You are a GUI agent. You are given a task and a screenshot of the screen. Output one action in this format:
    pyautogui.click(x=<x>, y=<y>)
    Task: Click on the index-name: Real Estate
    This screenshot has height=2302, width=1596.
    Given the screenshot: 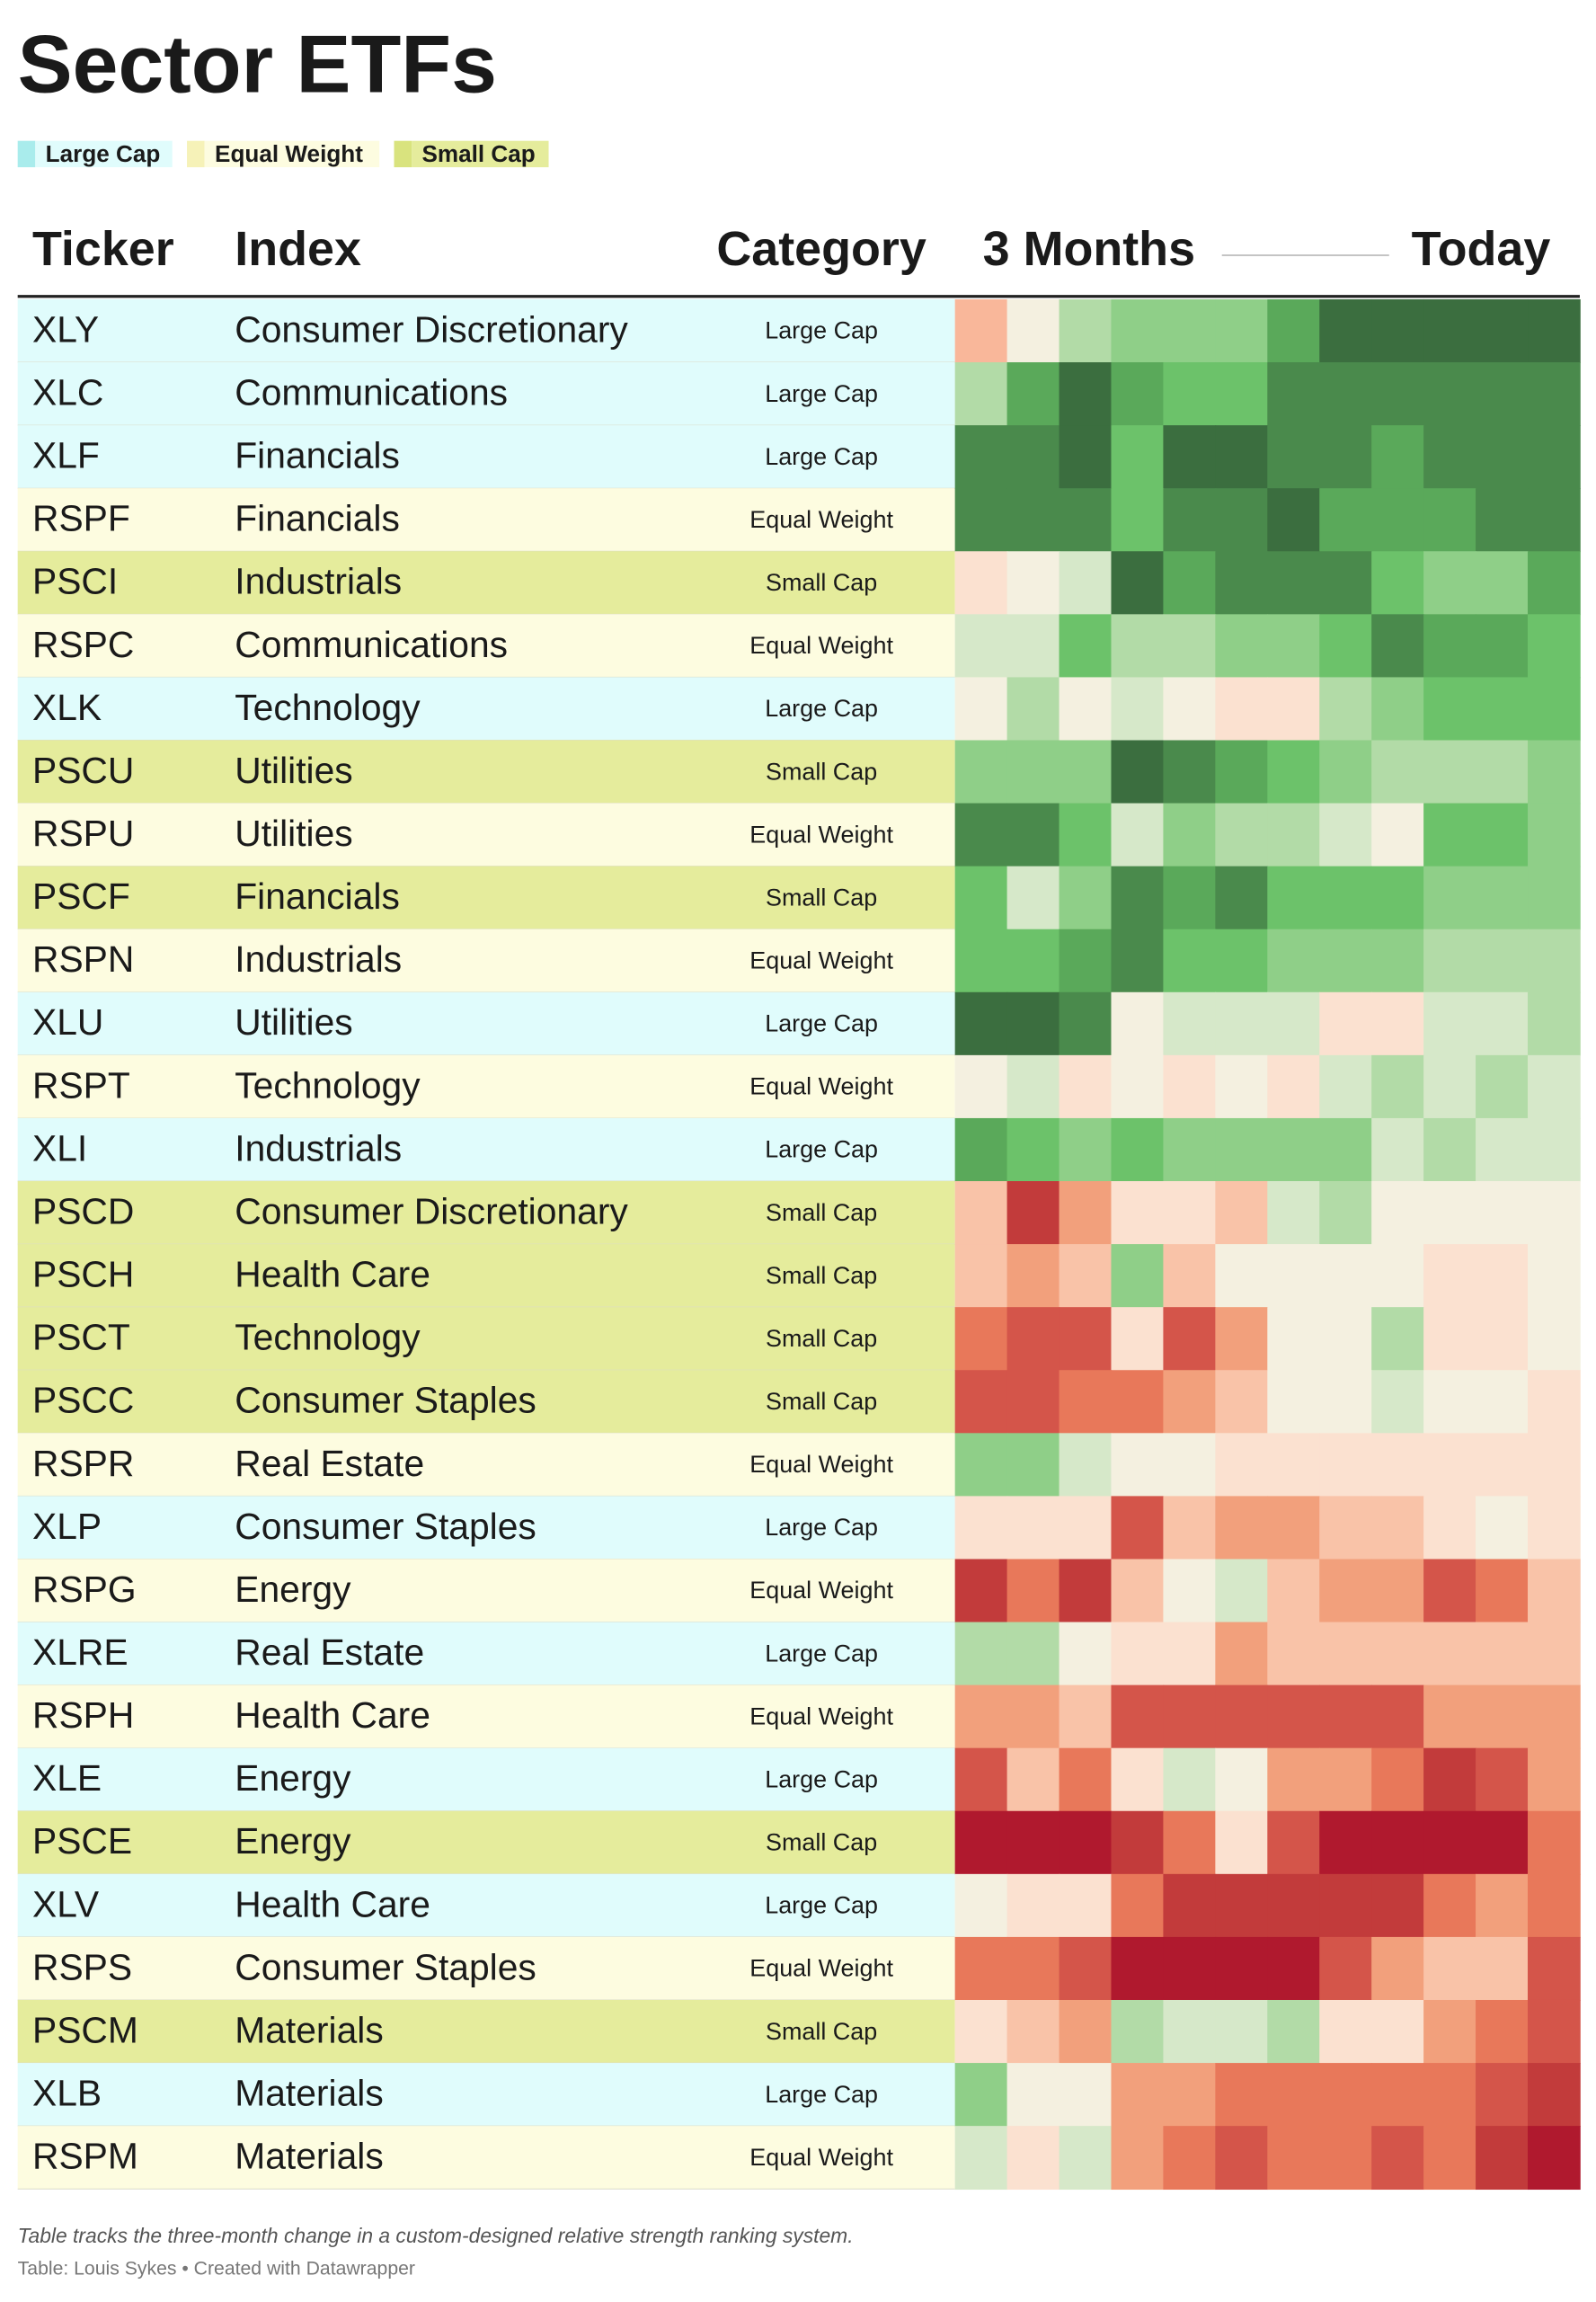 What is the action you would take?
    pyautogui.click(x=329, y=1652)
    